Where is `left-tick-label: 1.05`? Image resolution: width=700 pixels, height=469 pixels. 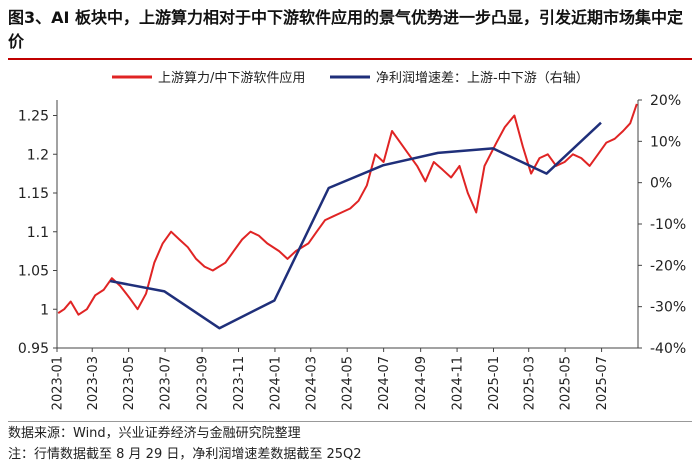
left-tick-label: 1.05 is located at coordinates (33, 272).